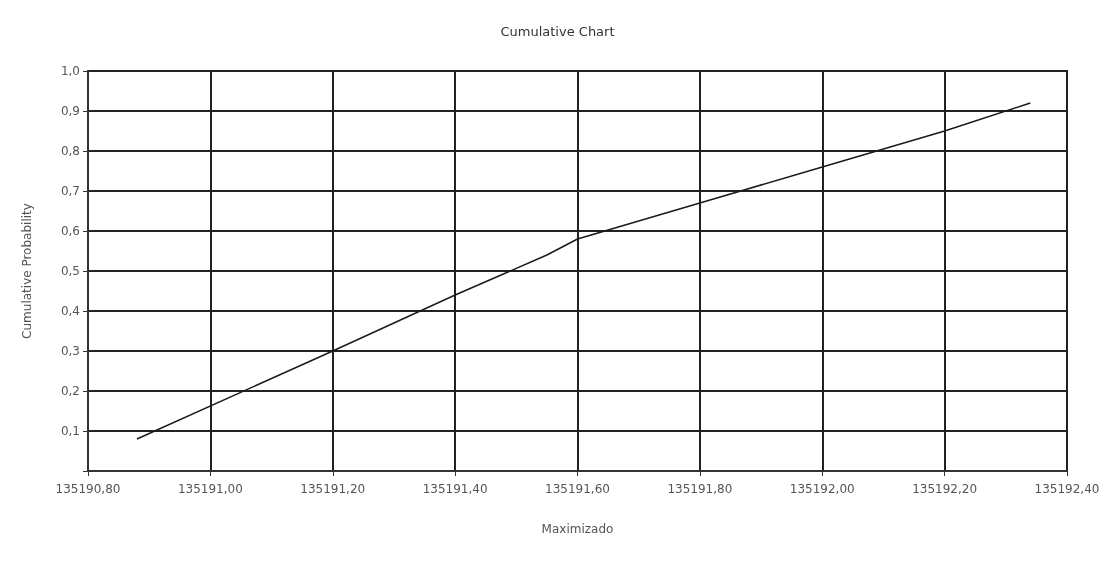  I want to click on y-tick-label: 0,7, so click(70, 191).